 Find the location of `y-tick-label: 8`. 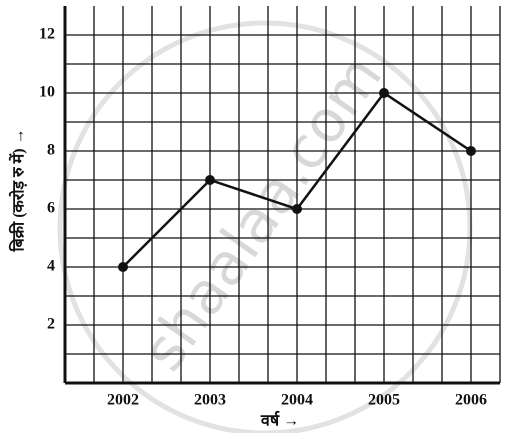

y-tick-label: 8 is located at coordinates (51, 150).